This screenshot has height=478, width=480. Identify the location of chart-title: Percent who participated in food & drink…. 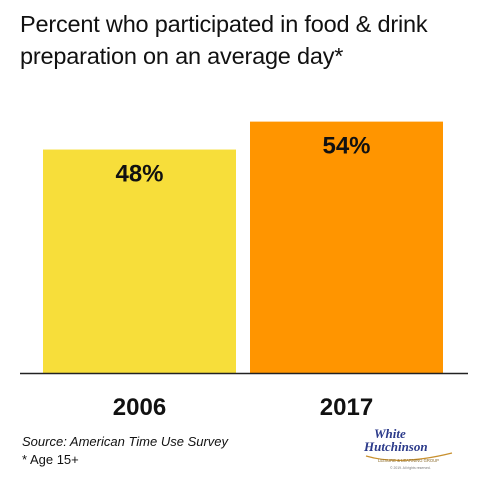
(224, 40).